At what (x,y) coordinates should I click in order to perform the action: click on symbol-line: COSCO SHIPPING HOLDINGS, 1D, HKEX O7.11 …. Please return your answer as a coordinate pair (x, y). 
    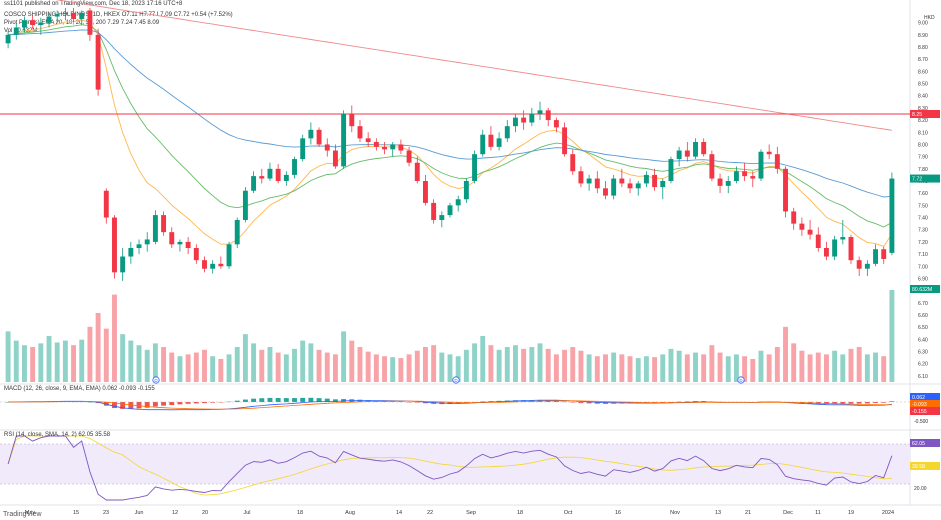
    Looking at the image, I should click on (118, 15).